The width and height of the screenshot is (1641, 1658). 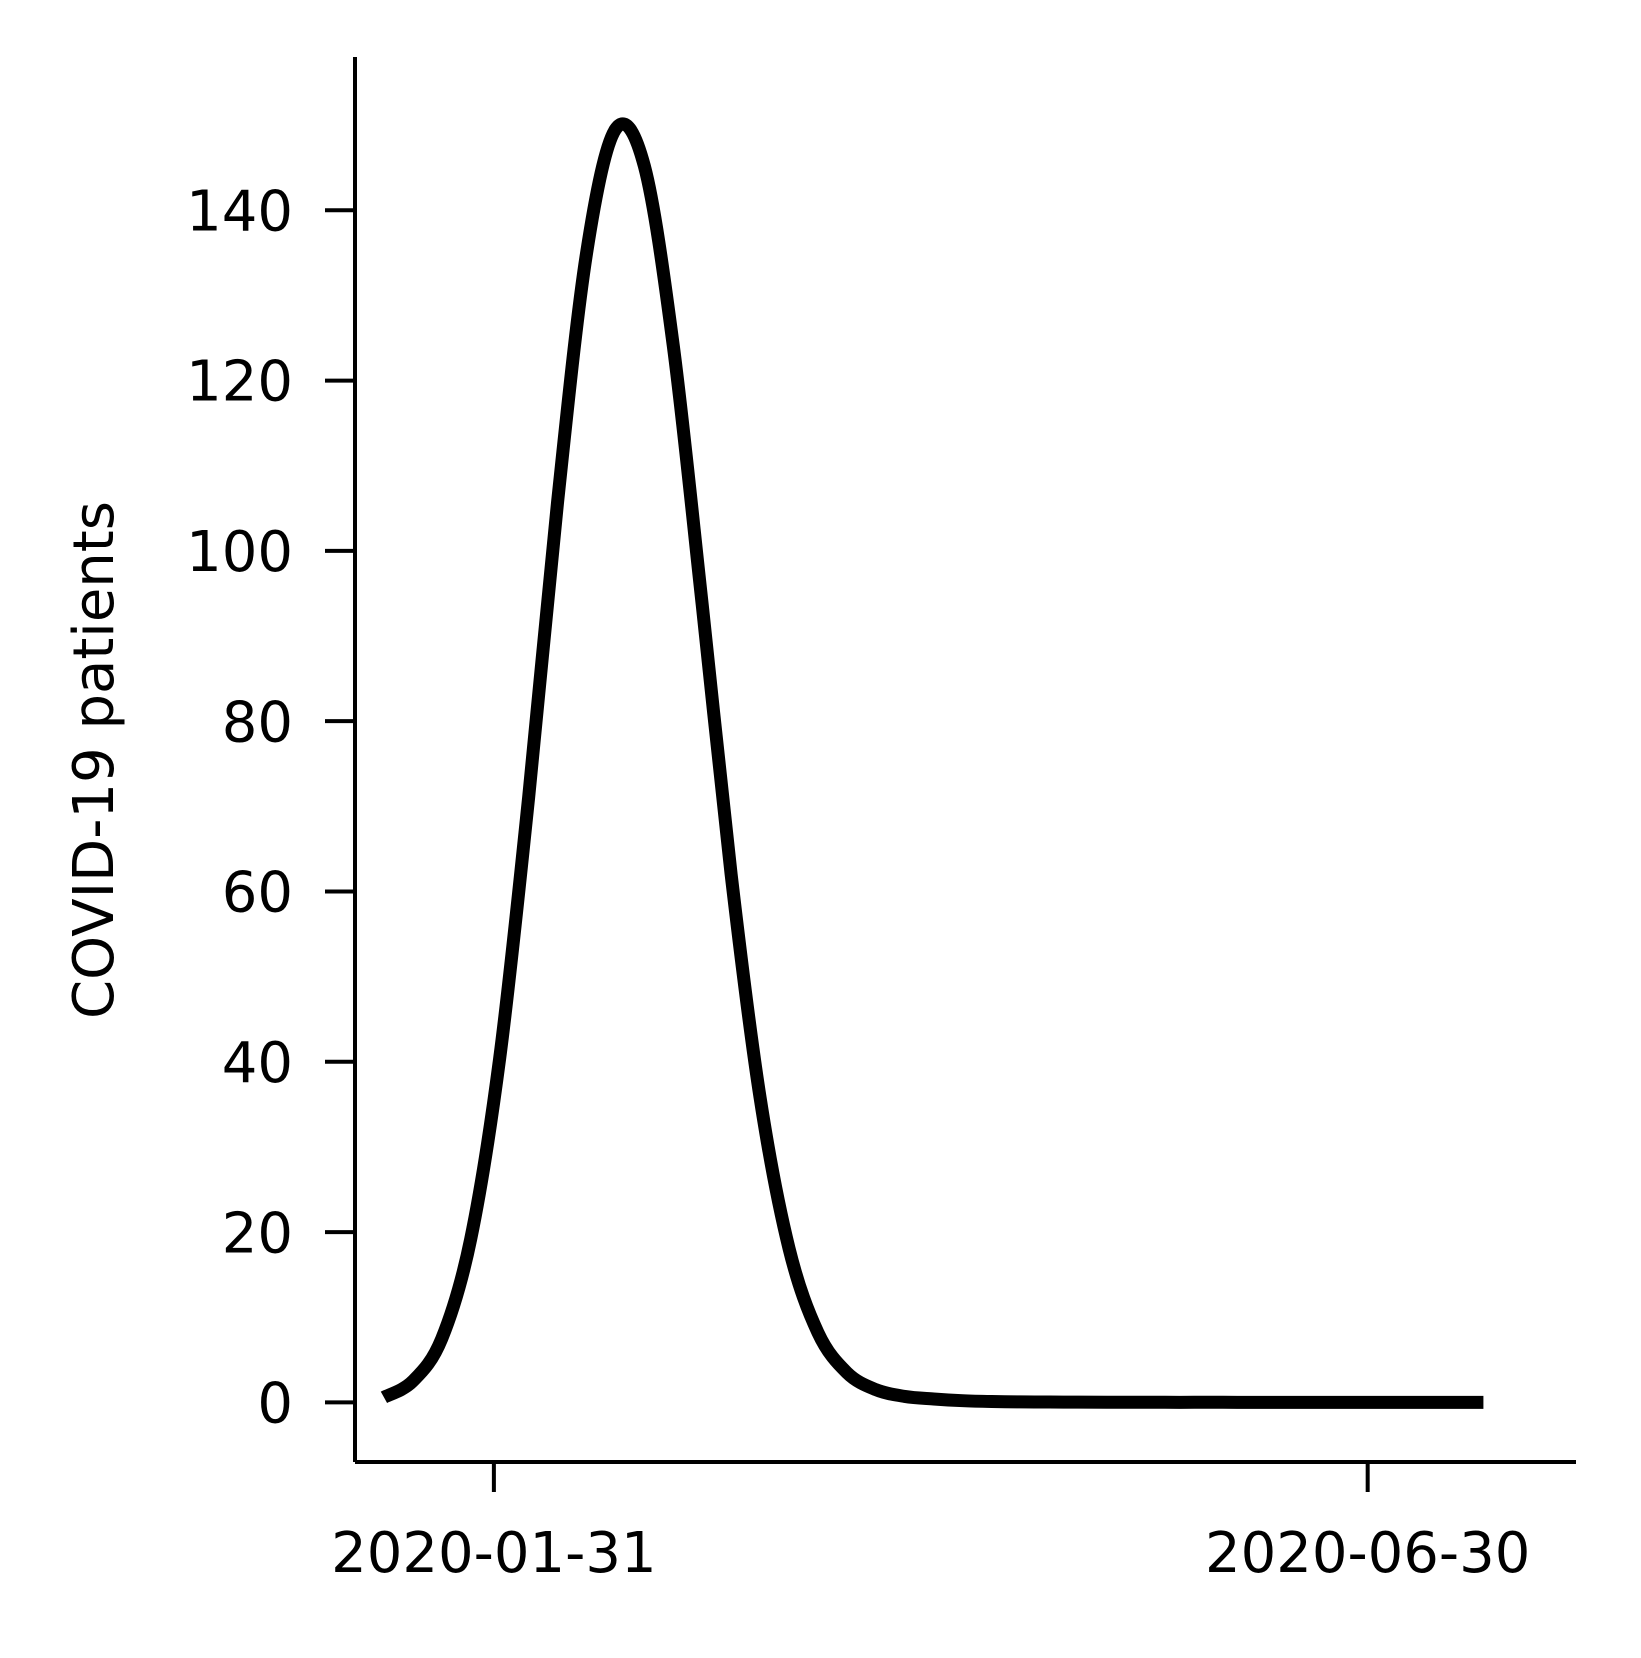 What do you see at coordinates (493, 1553) in the screenshot?
I see `x-tick-label: 2020-01-31` at bounding box center [493, 1553].